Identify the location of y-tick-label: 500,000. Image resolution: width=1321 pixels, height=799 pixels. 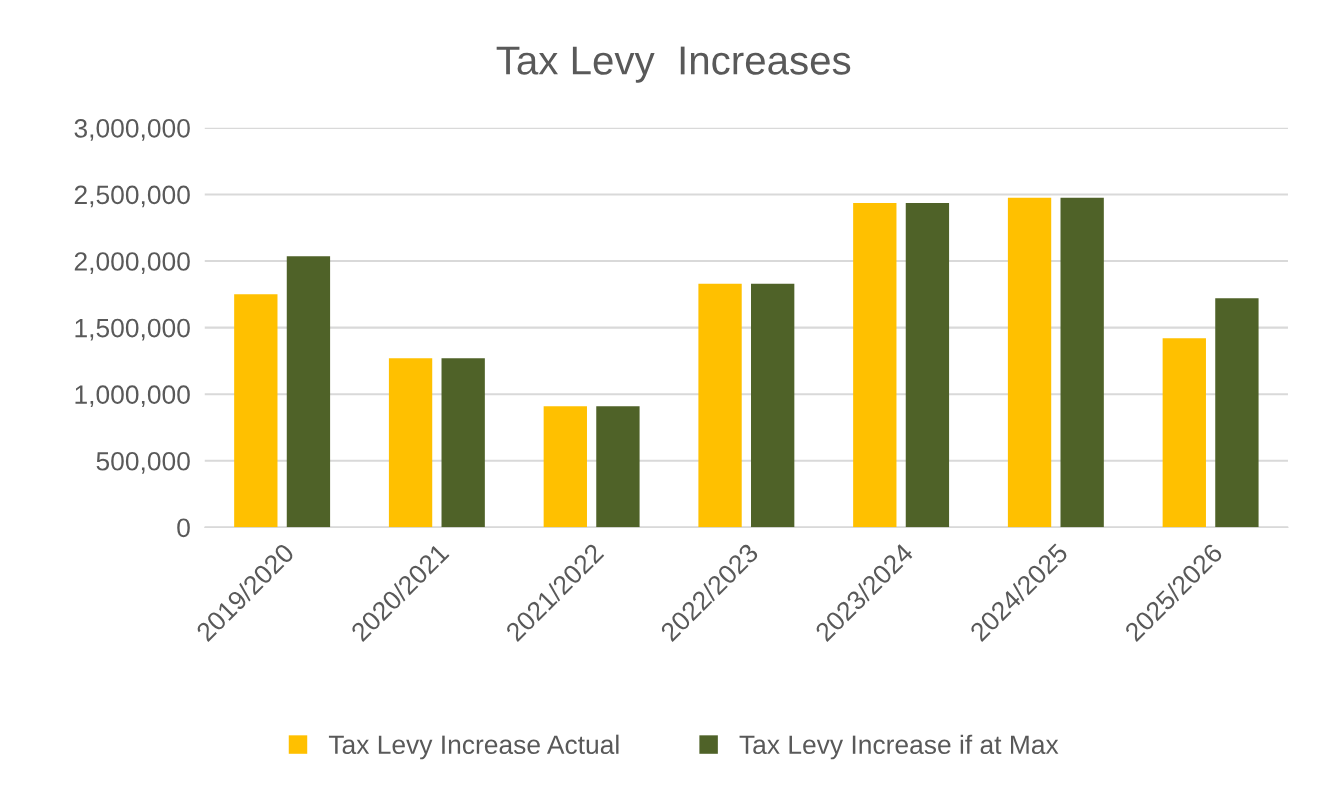
(143, 462).